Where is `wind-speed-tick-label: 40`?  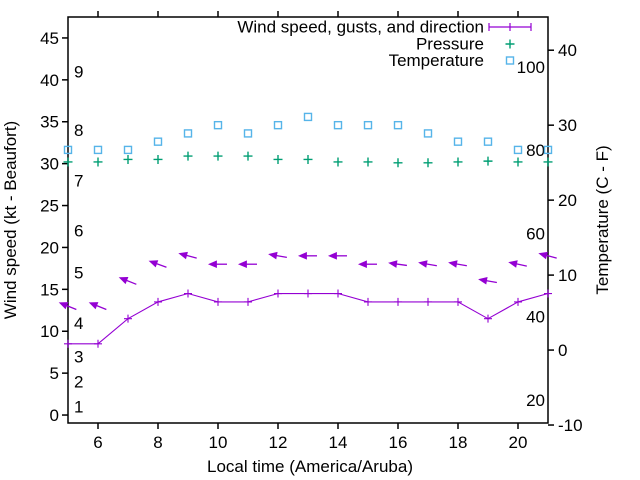 wind-speed-tick-label: 40 is located at coordinates (49, 80).